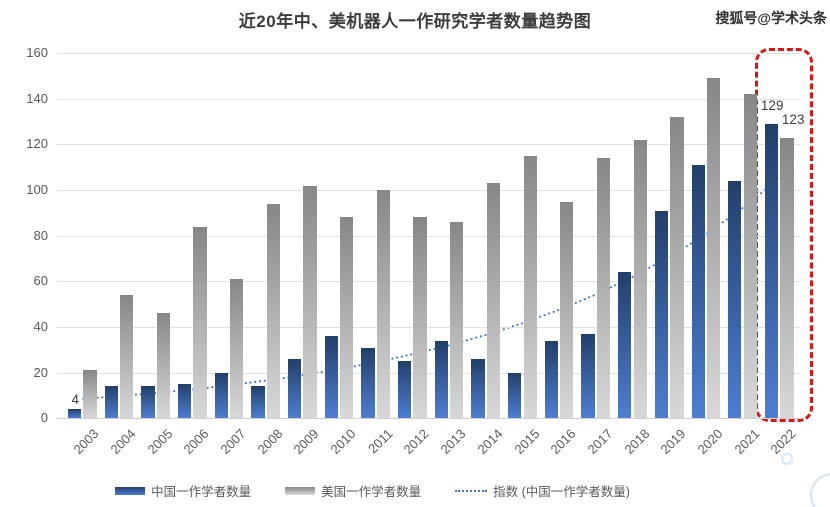 The height and width of the screenshot is (507, 830). Describe the element at coordinates (478, 388) in the screenshot. I see `bar-china-2014` at that location.